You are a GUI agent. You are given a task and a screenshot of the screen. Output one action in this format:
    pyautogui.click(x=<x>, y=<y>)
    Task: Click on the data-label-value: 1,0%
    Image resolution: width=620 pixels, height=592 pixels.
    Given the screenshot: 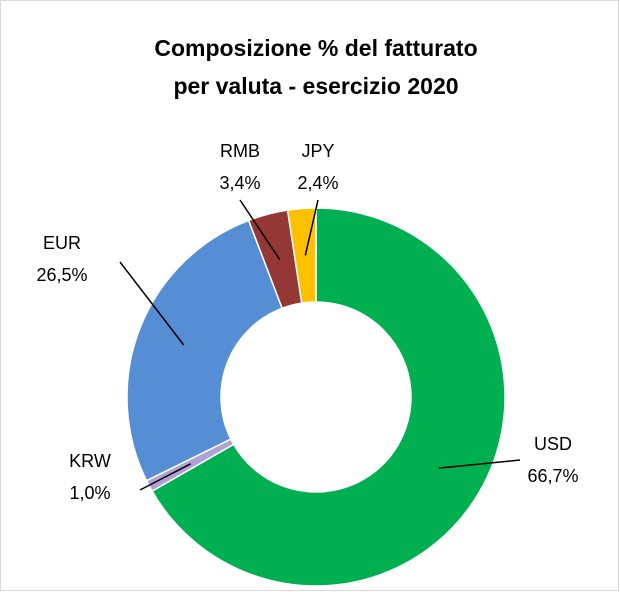 What is the action you would take?
    pyautogui.click(x=89, y=493)
    